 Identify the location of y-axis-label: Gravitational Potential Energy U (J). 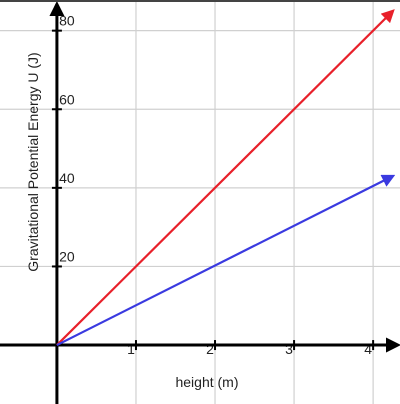
(33, 161).